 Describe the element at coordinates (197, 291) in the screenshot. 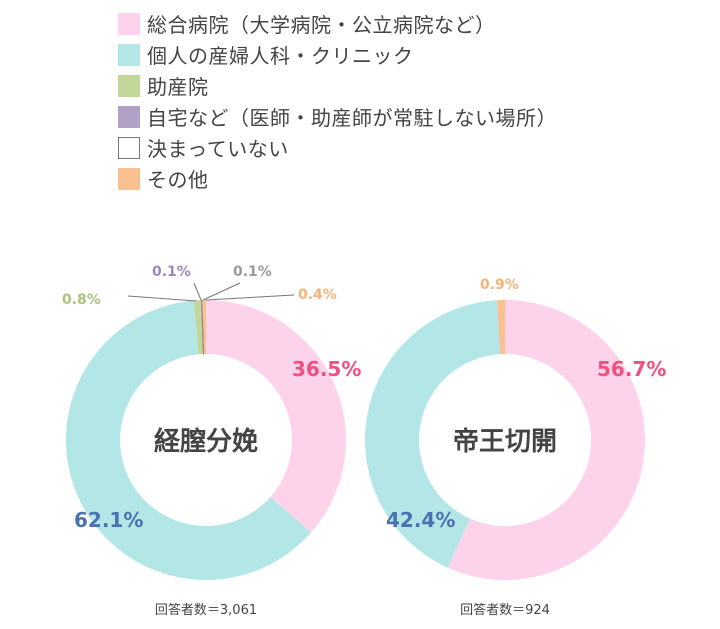

I see `leader-home` at that location.